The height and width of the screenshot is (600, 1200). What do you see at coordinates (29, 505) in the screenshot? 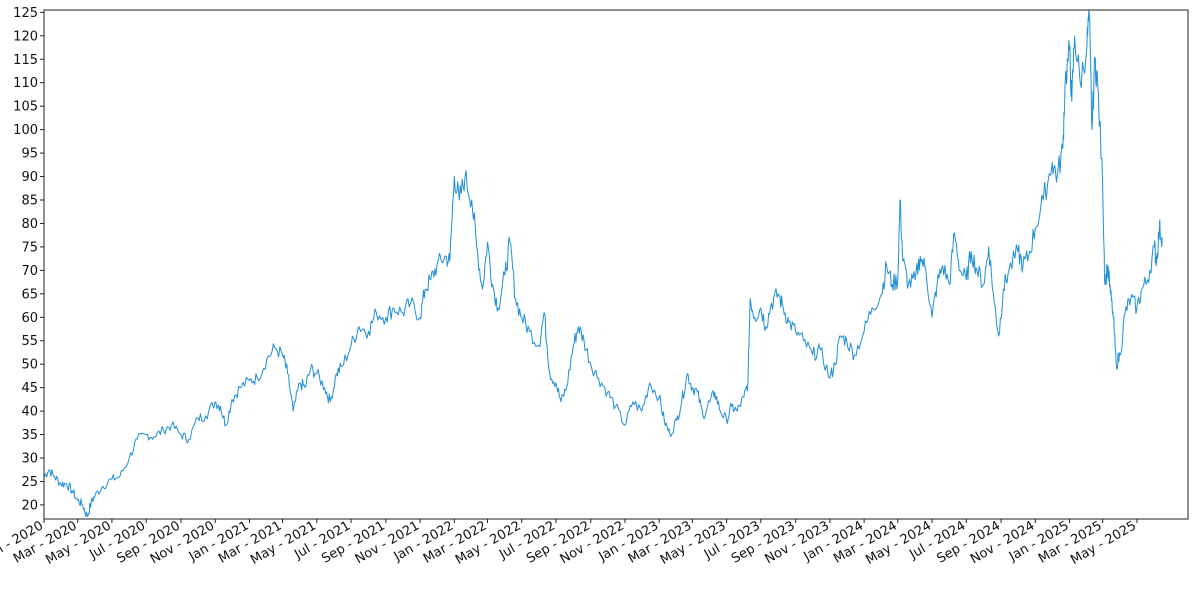
I see `y-tick-label: 20` at bounding box center [29, 505].